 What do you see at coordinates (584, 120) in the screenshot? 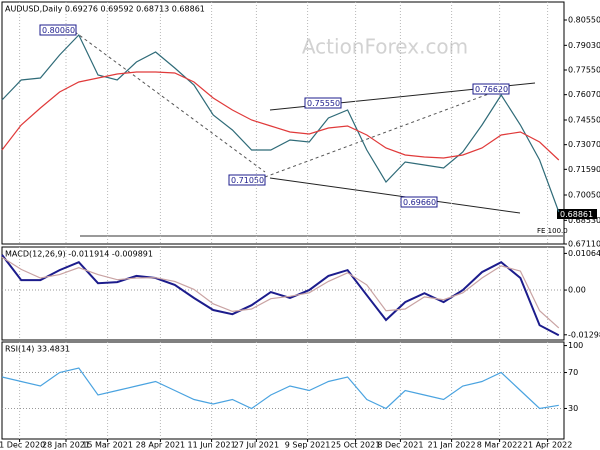
I see `y-tick-label: 0.74550` at bounding box center [584, 120].